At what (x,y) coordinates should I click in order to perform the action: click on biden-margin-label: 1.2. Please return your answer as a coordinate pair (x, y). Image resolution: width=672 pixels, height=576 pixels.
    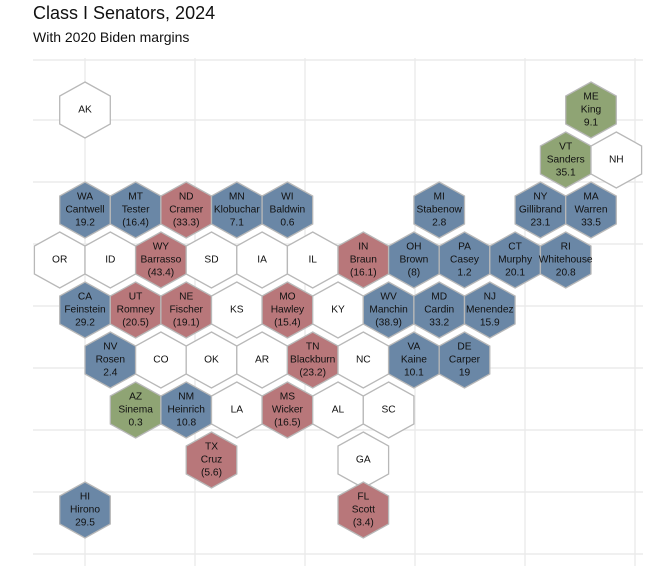
    Looking at the image, I should click on (464, 273).